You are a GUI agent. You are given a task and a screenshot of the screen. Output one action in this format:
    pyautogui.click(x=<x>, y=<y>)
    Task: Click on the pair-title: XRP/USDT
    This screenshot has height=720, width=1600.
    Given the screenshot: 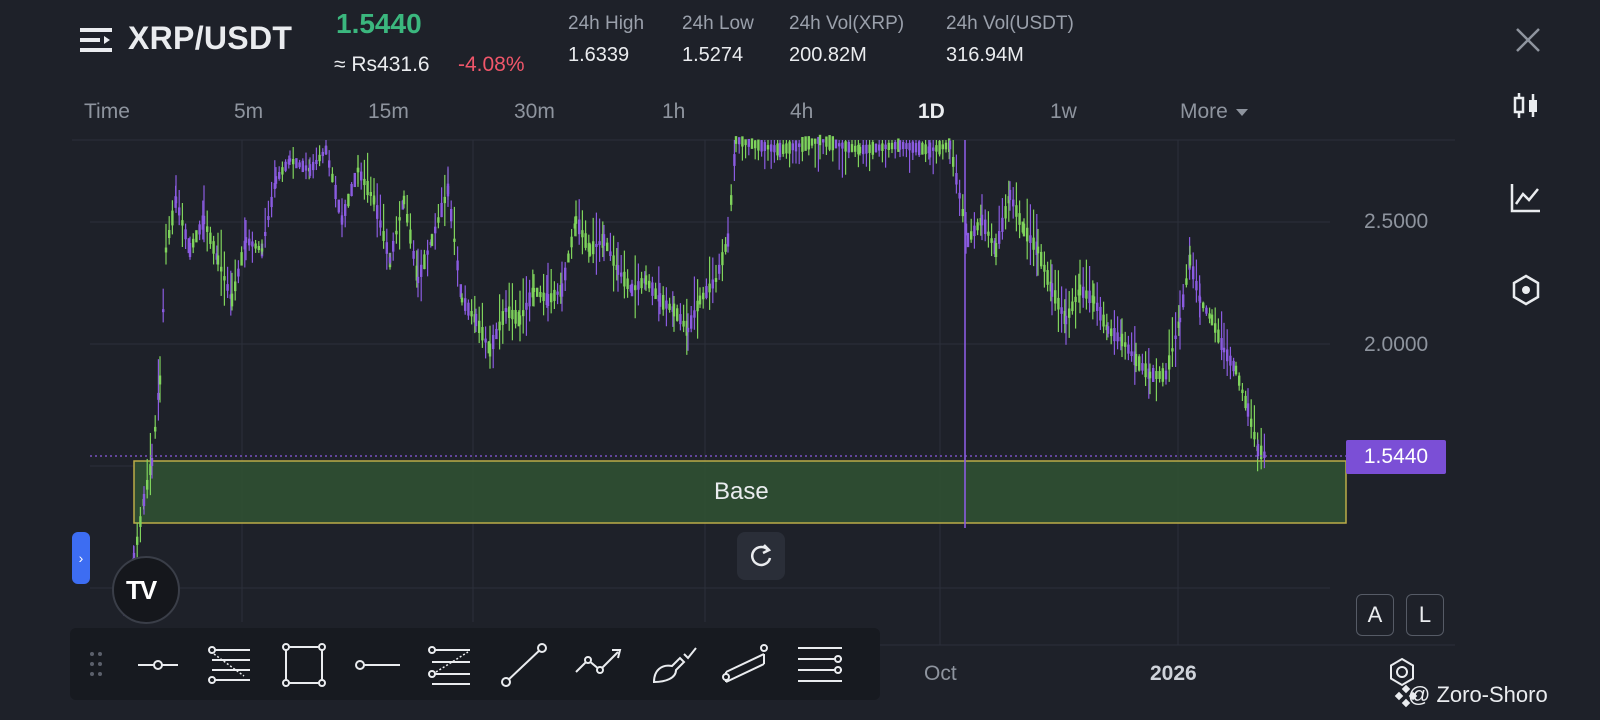 What is the action you would take?
    pyautogui.click(x=210, y=38)
    